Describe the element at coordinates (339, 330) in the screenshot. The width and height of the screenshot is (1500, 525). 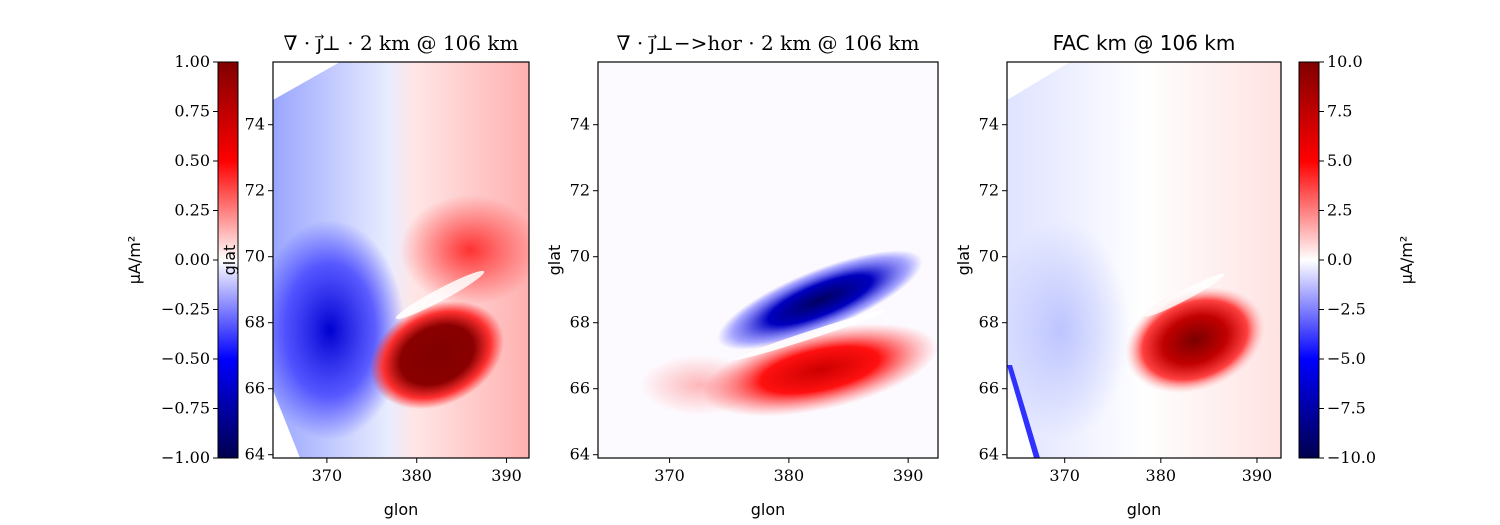
I see `panel-1-negative-lobe` at that location.